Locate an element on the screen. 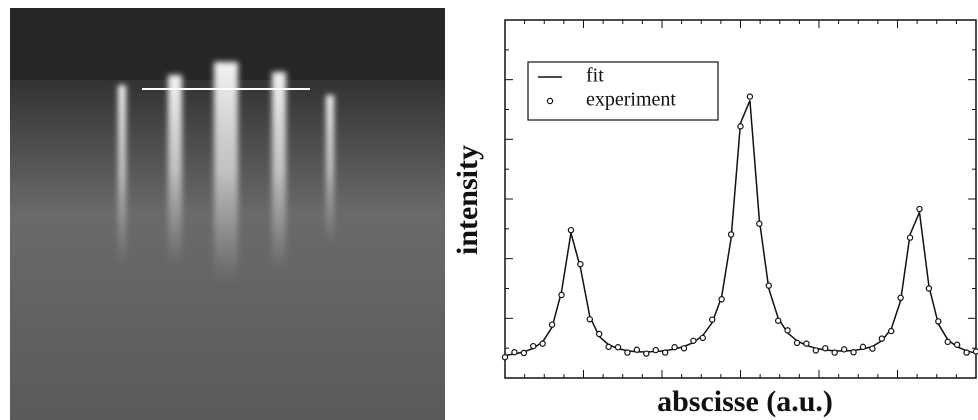  x-axis-label: abscisse (a.u.) is located at coordinates (745, 401).